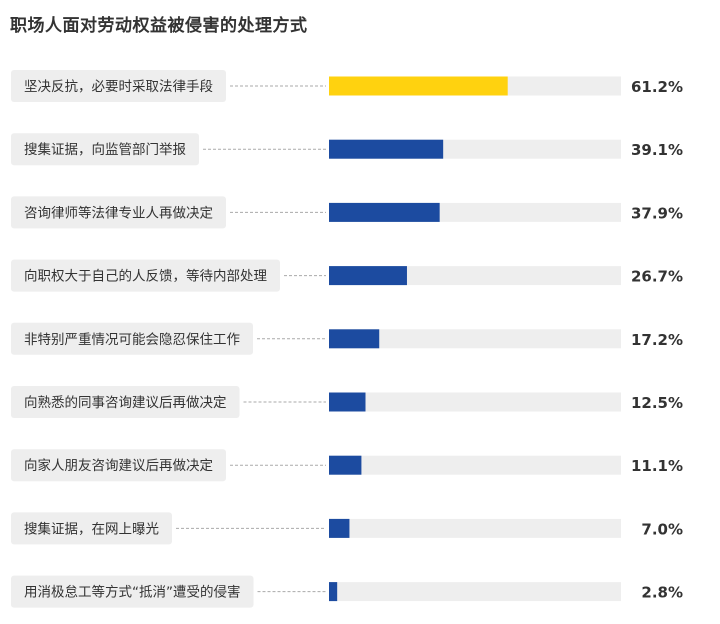 Image resolution: width=720 pixels, height=624 pixels. I want to click on chart-title: 职场人面对劳动权益被侵害的处理方式, so click(159, 26).